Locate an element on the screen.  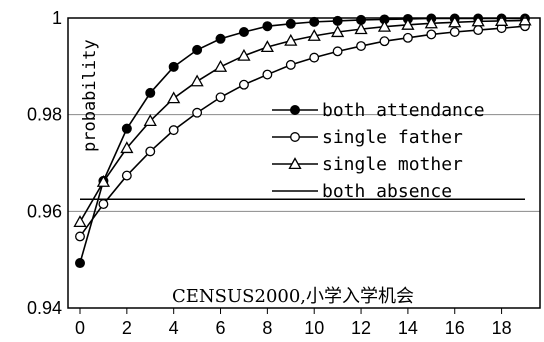
y-tick-label: 0.96 is located at coordinates (44, 211).